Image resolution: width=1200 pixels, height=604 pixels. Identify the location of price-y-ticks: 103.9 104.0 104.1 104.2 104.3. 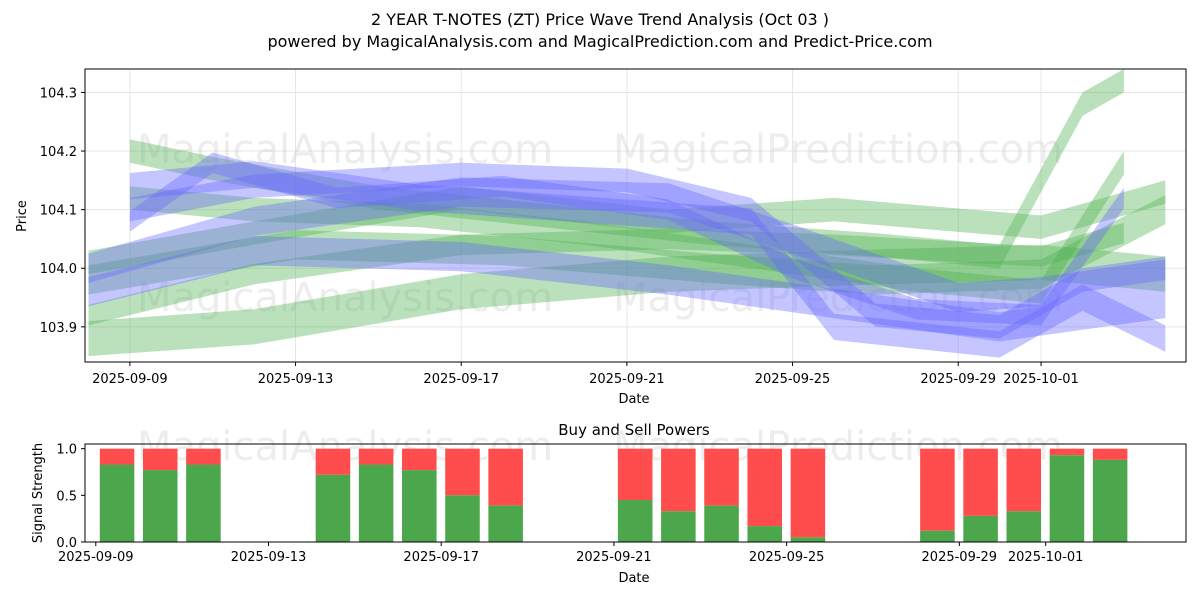
(62, 211).